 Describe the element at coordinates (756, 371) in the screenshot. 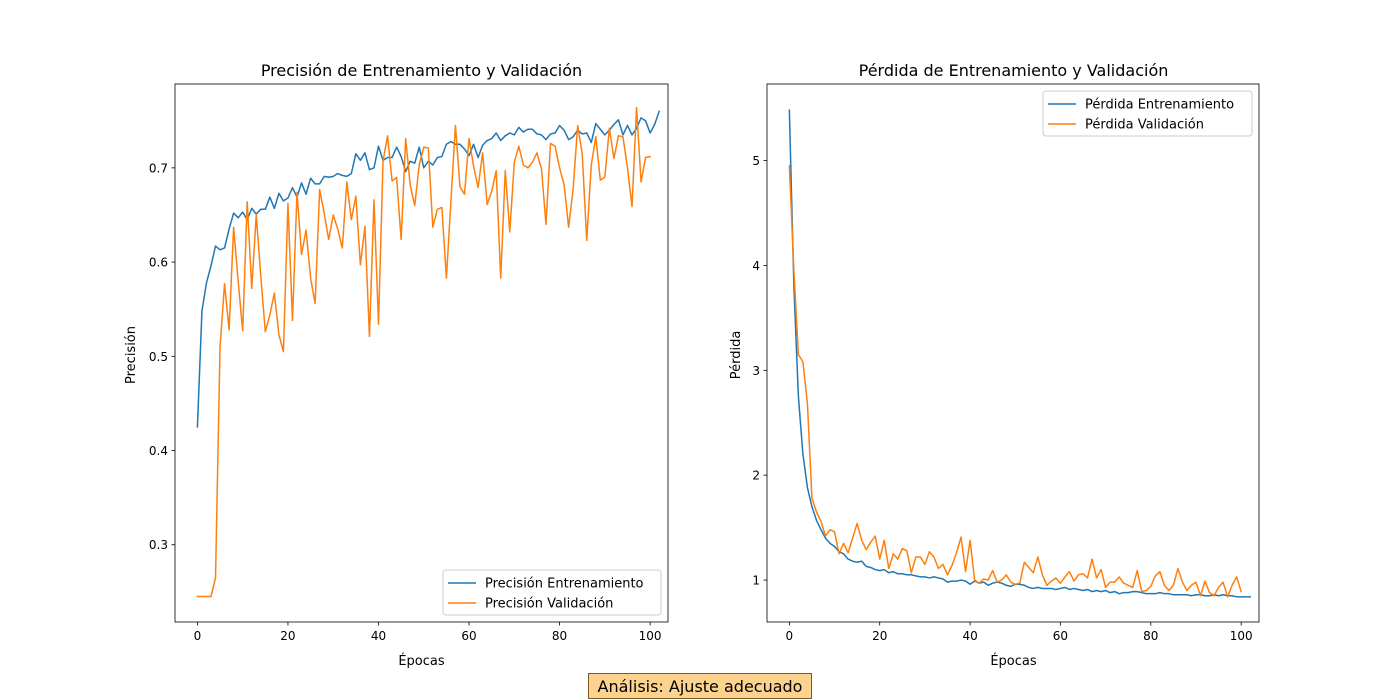

I see `y-tick-label: 3` at that location.